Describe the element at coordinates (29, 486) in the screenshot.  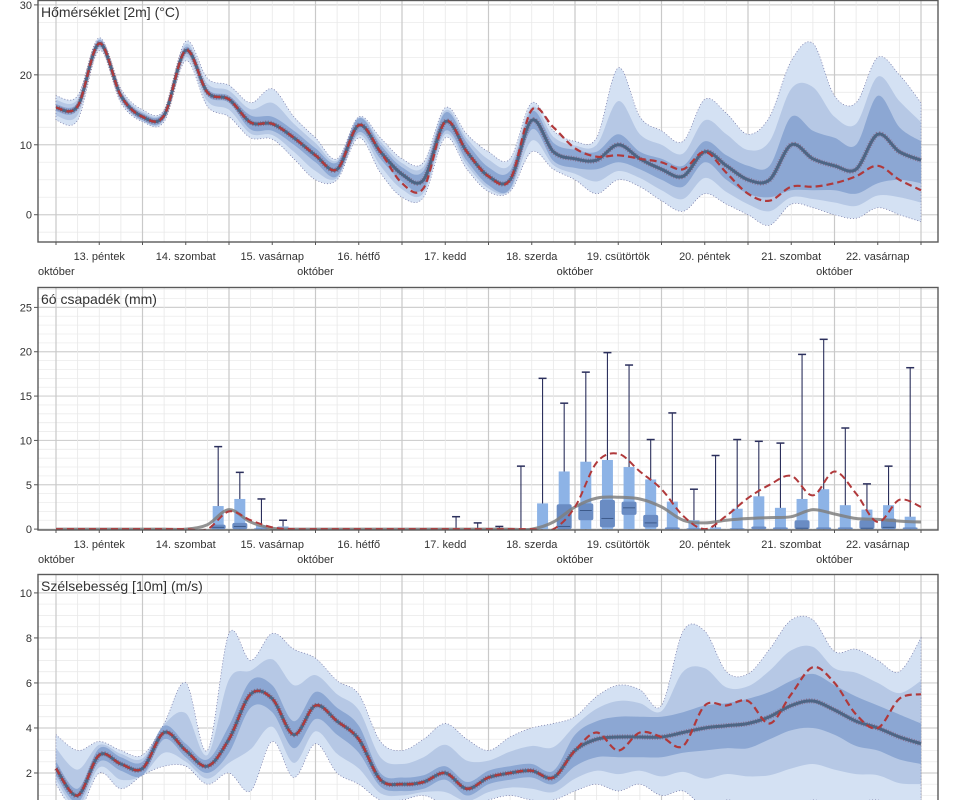
I see `y-tick-label: 5` at that location.